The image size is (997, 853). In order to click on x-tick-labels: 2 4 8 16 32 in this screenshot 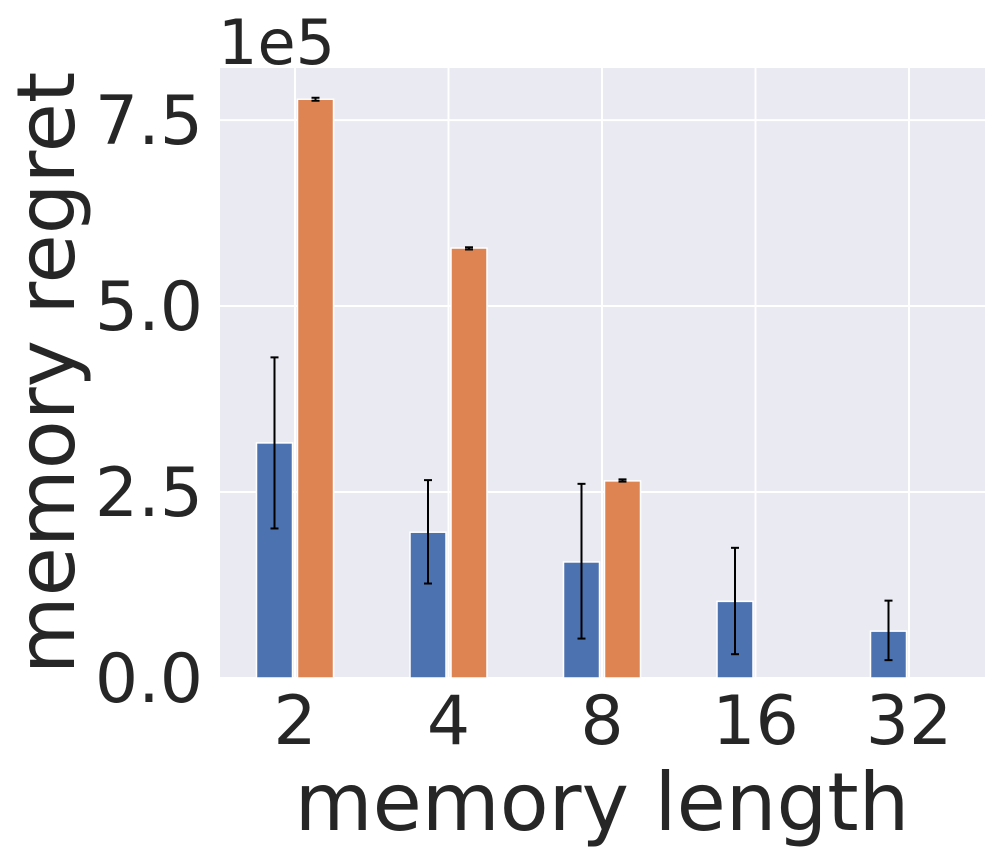, I will do `click(612, 721)`.